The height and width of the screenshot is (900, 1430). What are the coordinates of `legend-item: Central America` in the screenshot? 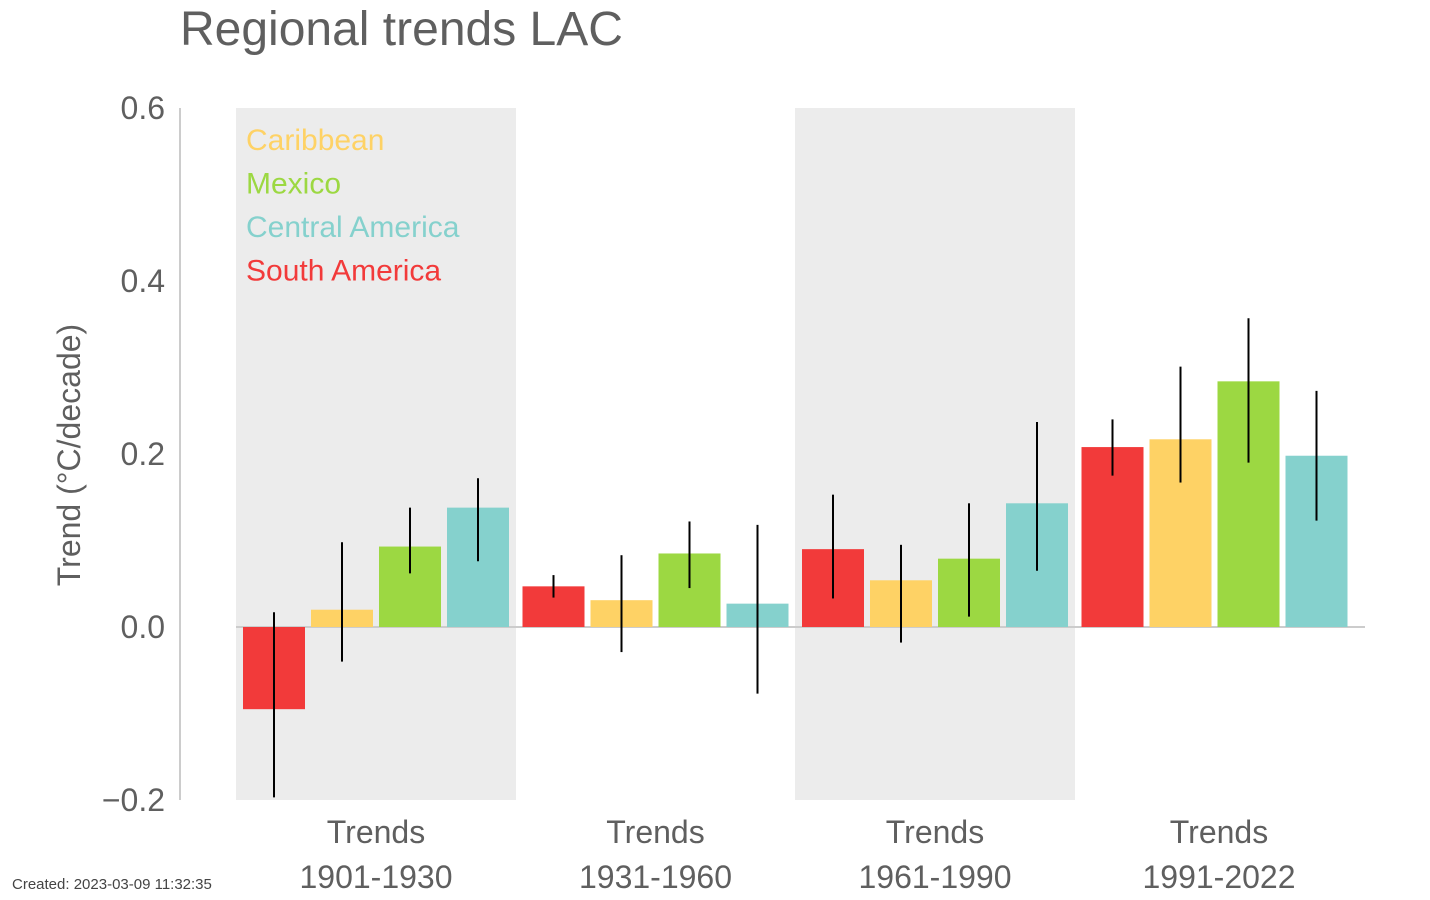 It's located at (353, 227).